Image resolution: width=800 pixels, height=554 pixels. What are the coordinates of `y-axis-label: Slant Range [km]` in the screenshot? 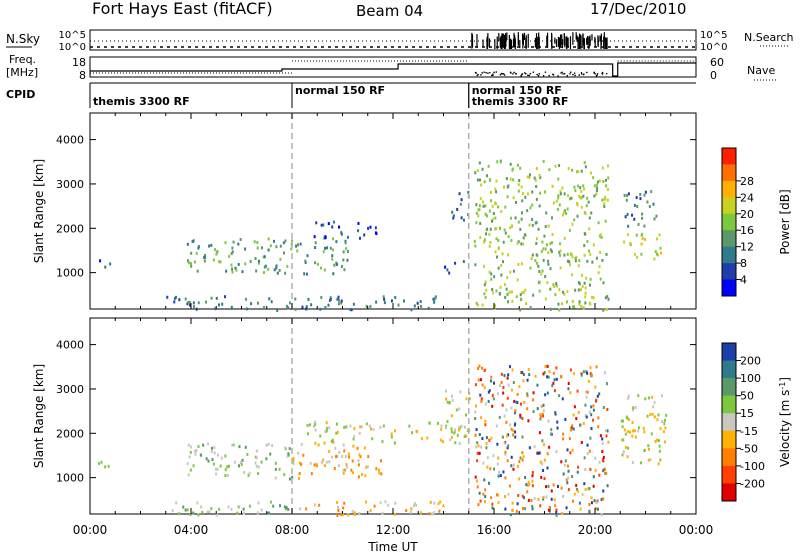 It's located at (39, 211).